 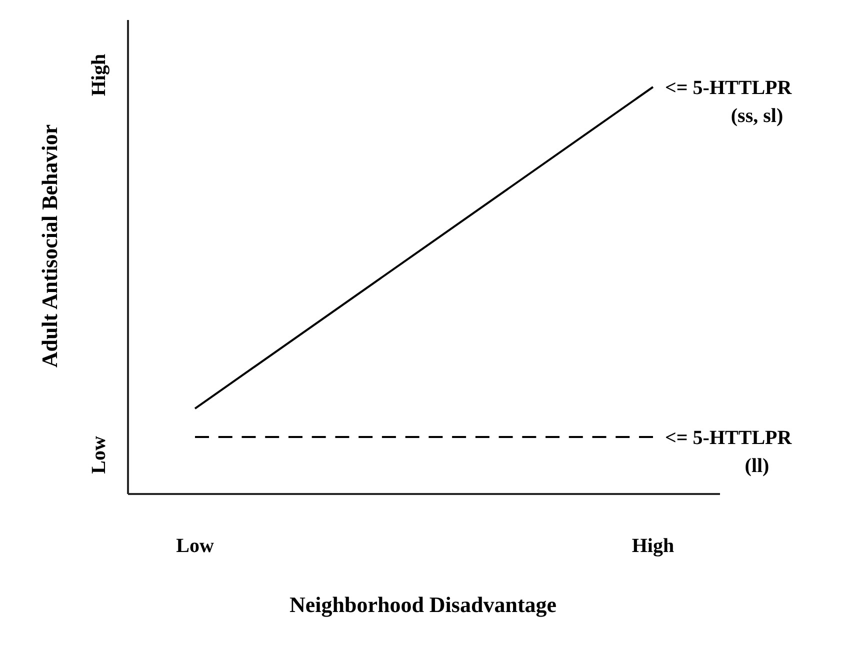 What do you see at coordinates (99, 75) in the screenshot?
I see `text: High` at bounding box center [99, 75].